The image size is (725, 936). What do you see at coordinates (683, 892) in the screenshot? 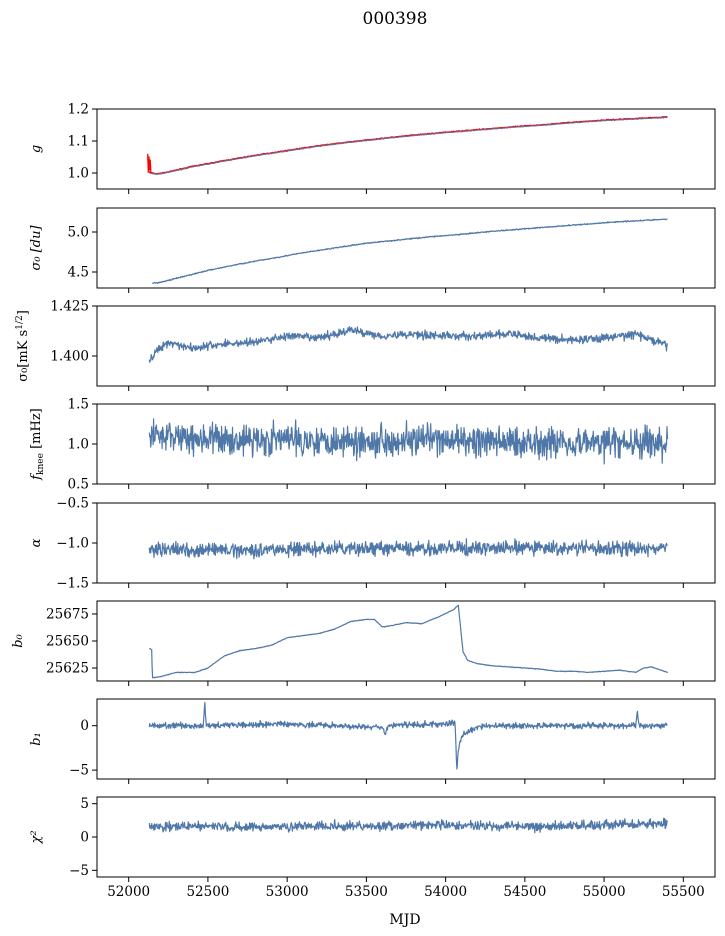
I see `x-tick-label: 55500` at bounding box center [683, 892].